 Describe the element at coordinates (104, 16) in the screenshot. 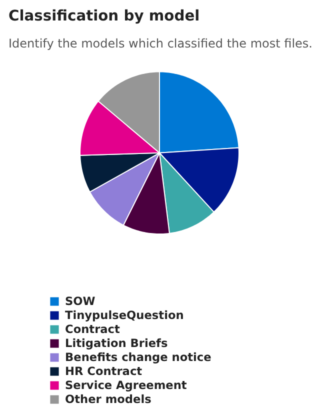

I see `chart-title: Classification by model` at that location.